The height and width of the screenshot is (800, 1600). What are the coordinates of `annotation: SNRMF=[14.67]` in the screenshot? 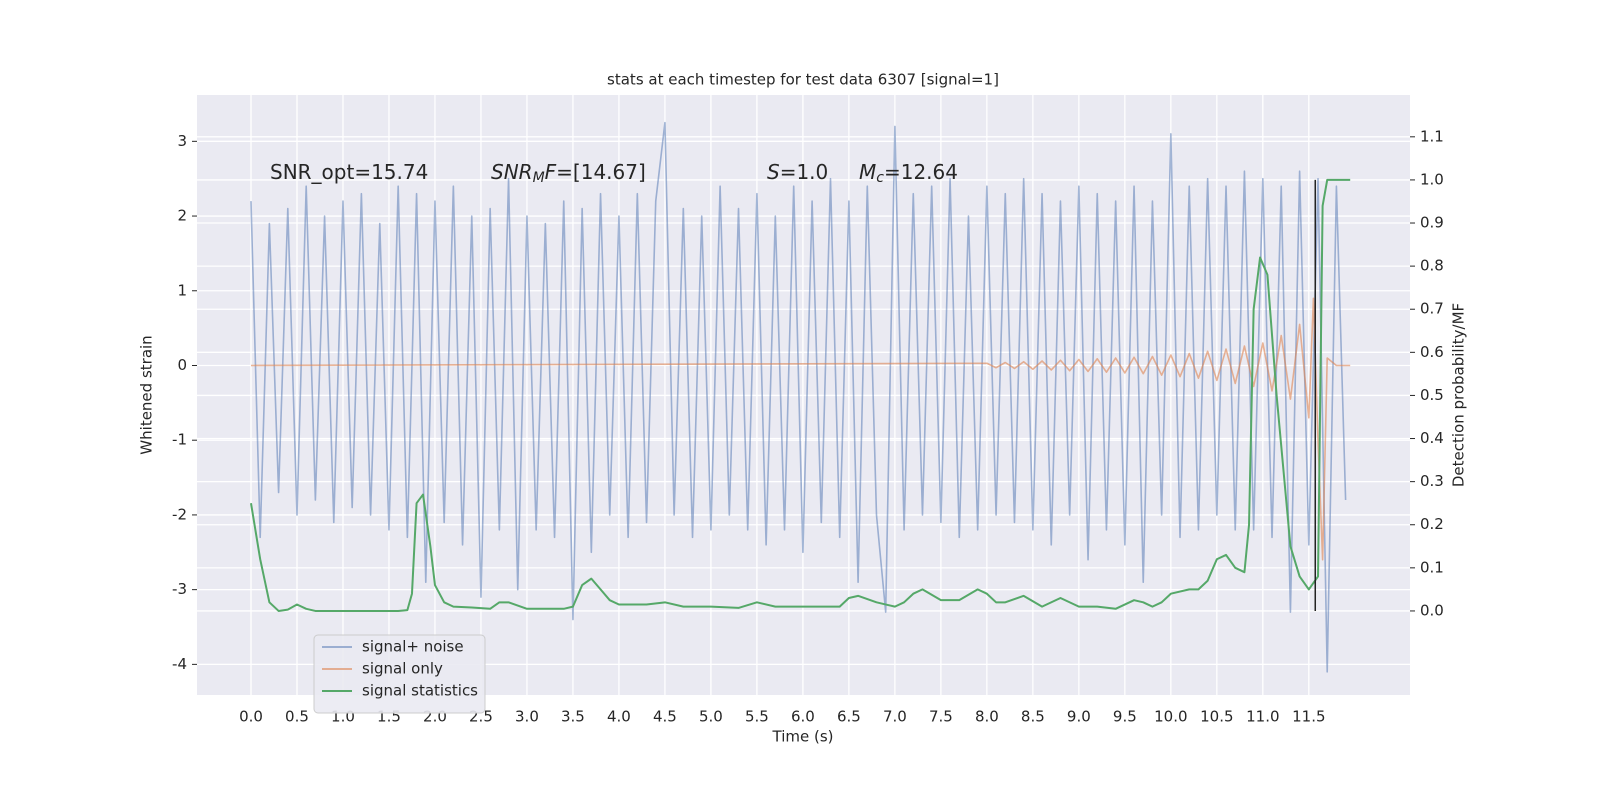 It's located at (568, 173).